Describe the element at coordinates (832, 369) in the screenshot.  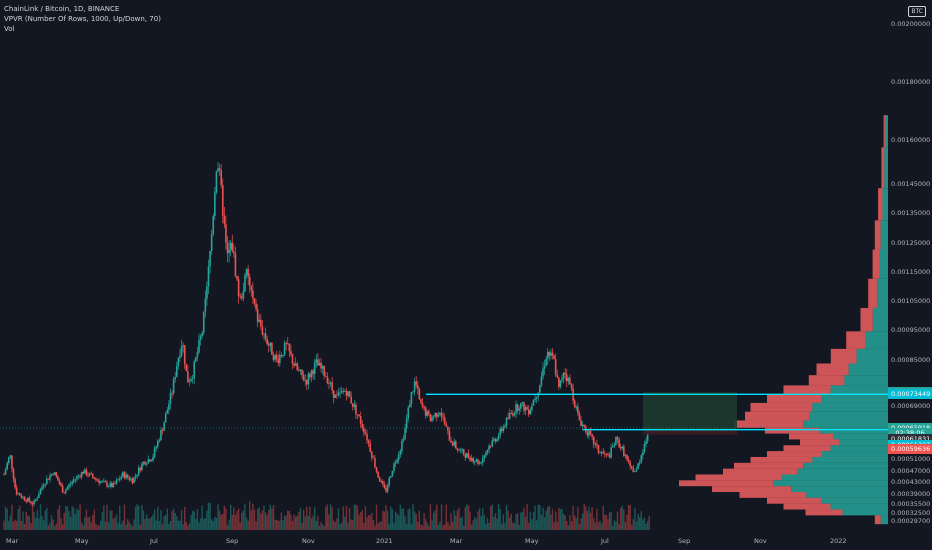
I see `volume-profile-down-row` at that location.